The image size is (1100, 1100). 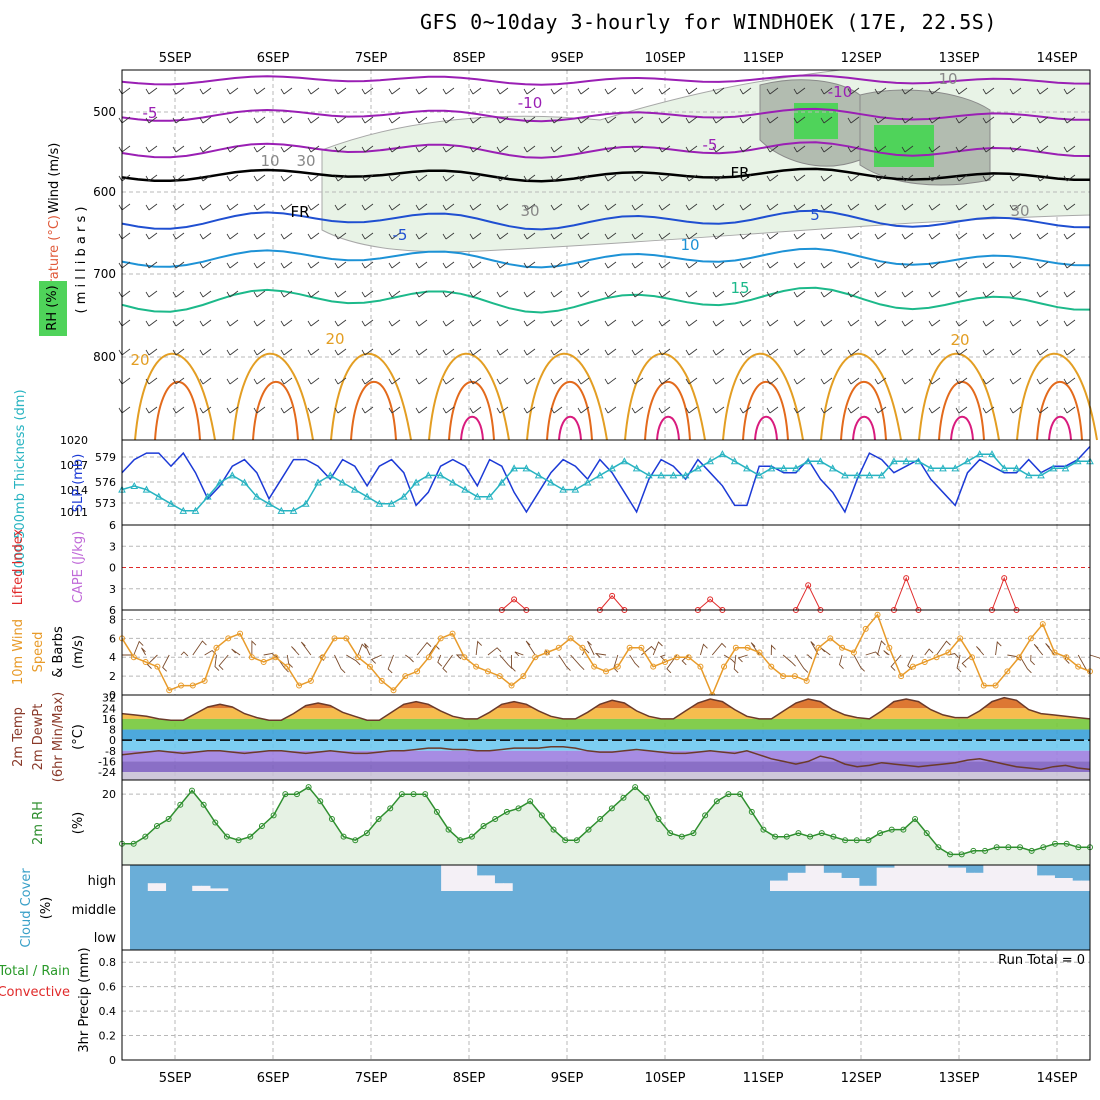 I want to click on temp2m-label: 2m Temp, so click(x=18, y=737).